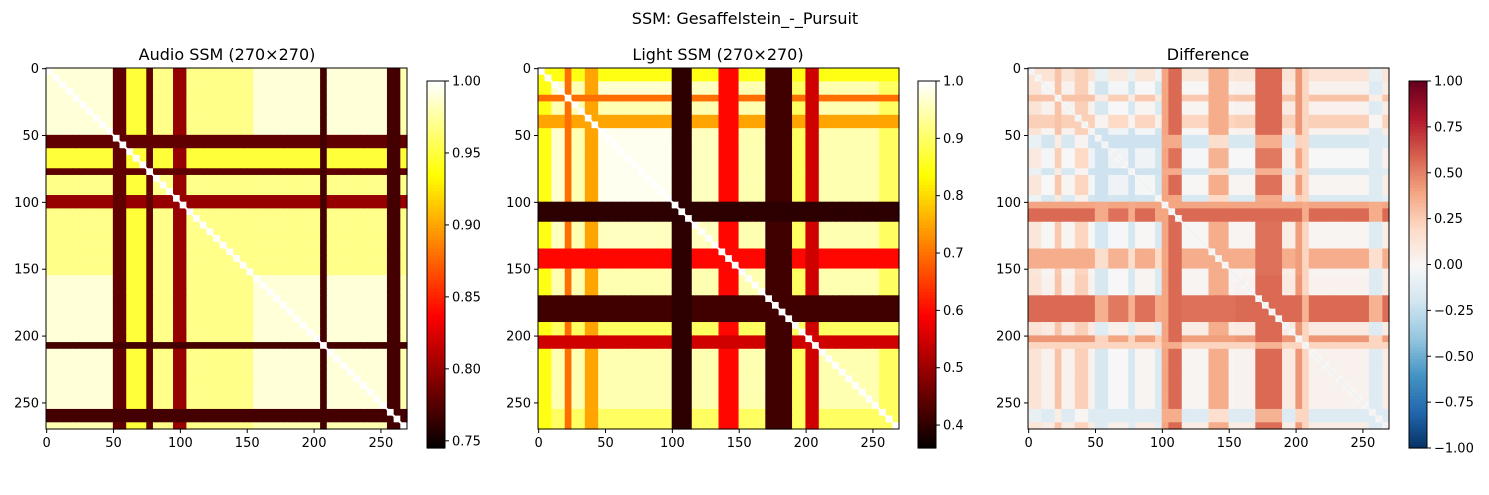 The width and height of the screenshot is (1489, 495). What do you see at coordinates (26, 203) in the screenshot?
I see `y-tick-label: 100` at bounding box center [26, 203].